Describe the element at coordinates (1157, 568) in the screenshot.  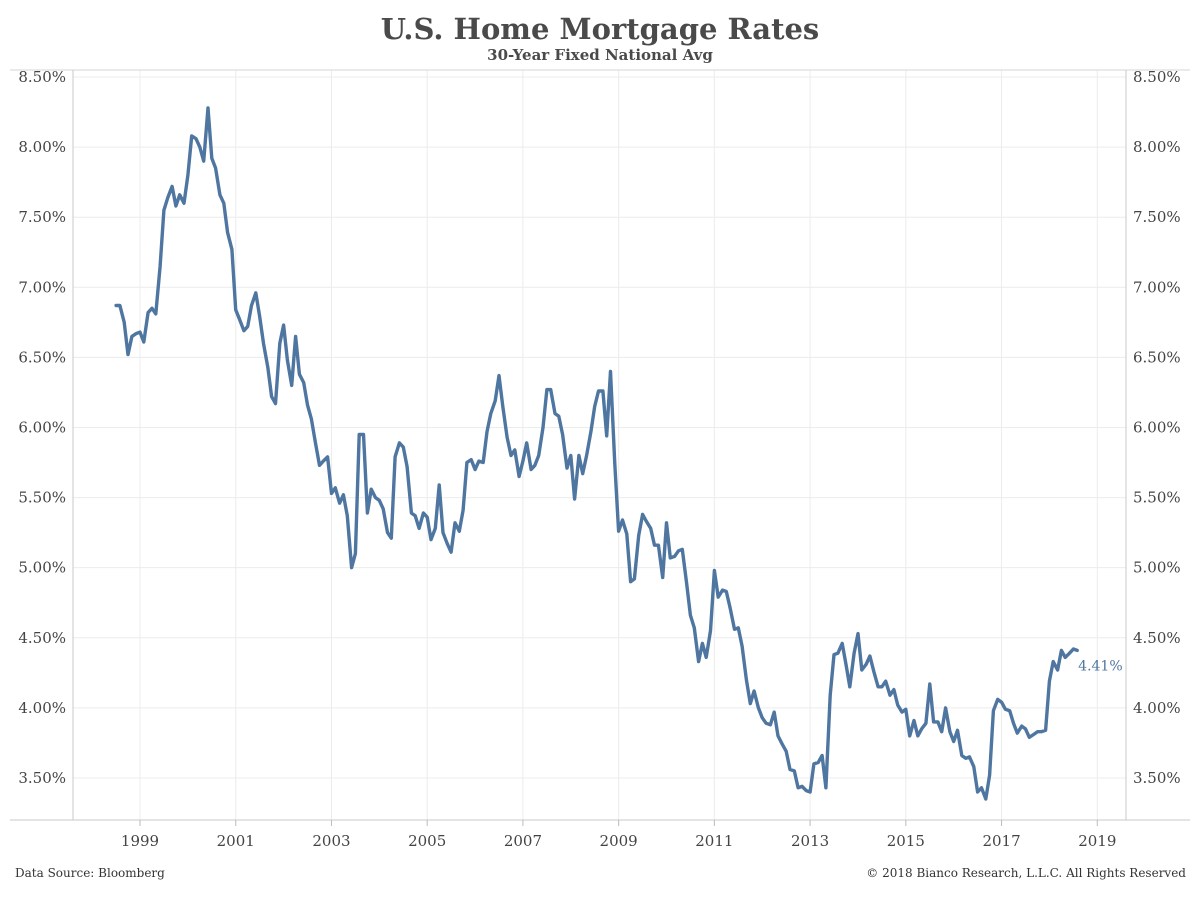
I see `y-tick-right: 5.00%` at that location.